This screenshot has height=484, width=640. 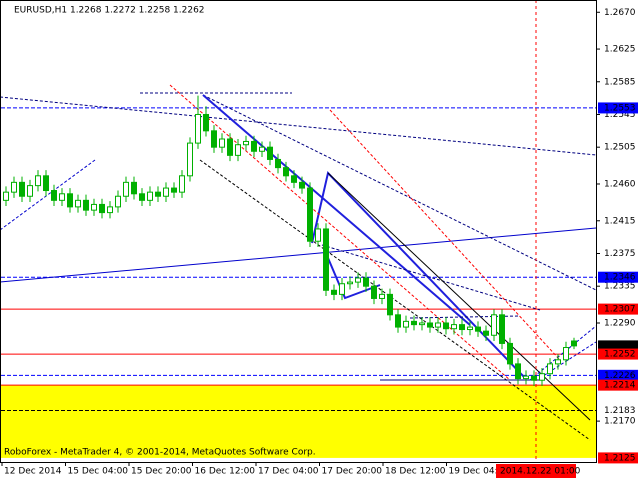 I want to click on price-label: 1.2125, so click(x=620, y=458).